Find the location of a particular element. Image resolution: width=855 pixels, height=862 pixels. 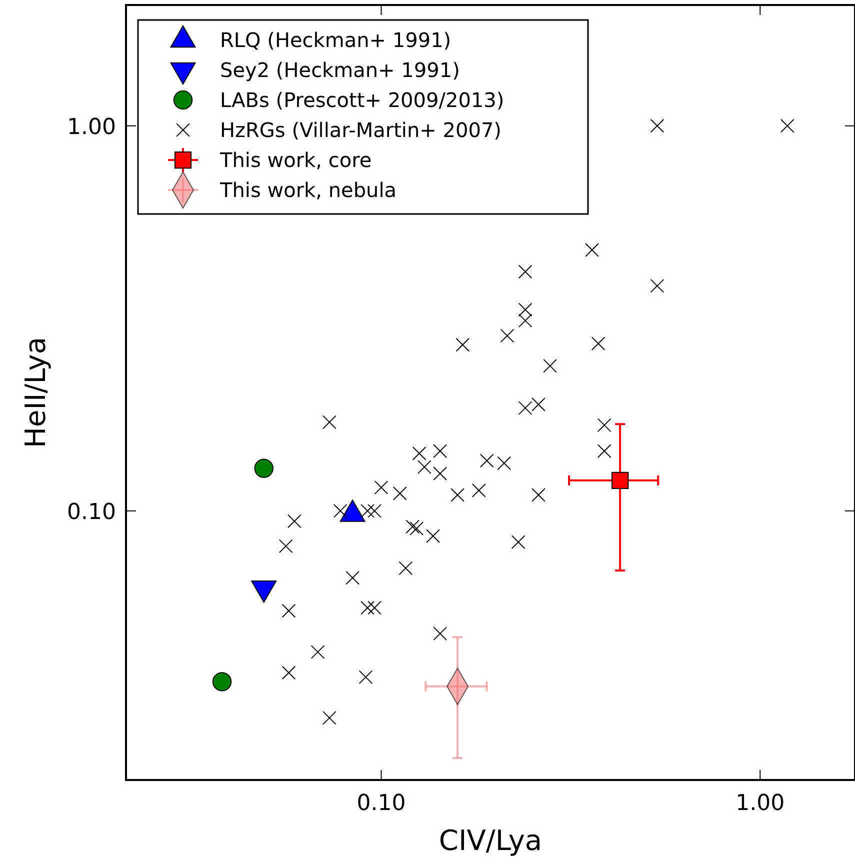

legend-label: Sey2 (Heckman+ 1991) is located at coordinates (340, 70).